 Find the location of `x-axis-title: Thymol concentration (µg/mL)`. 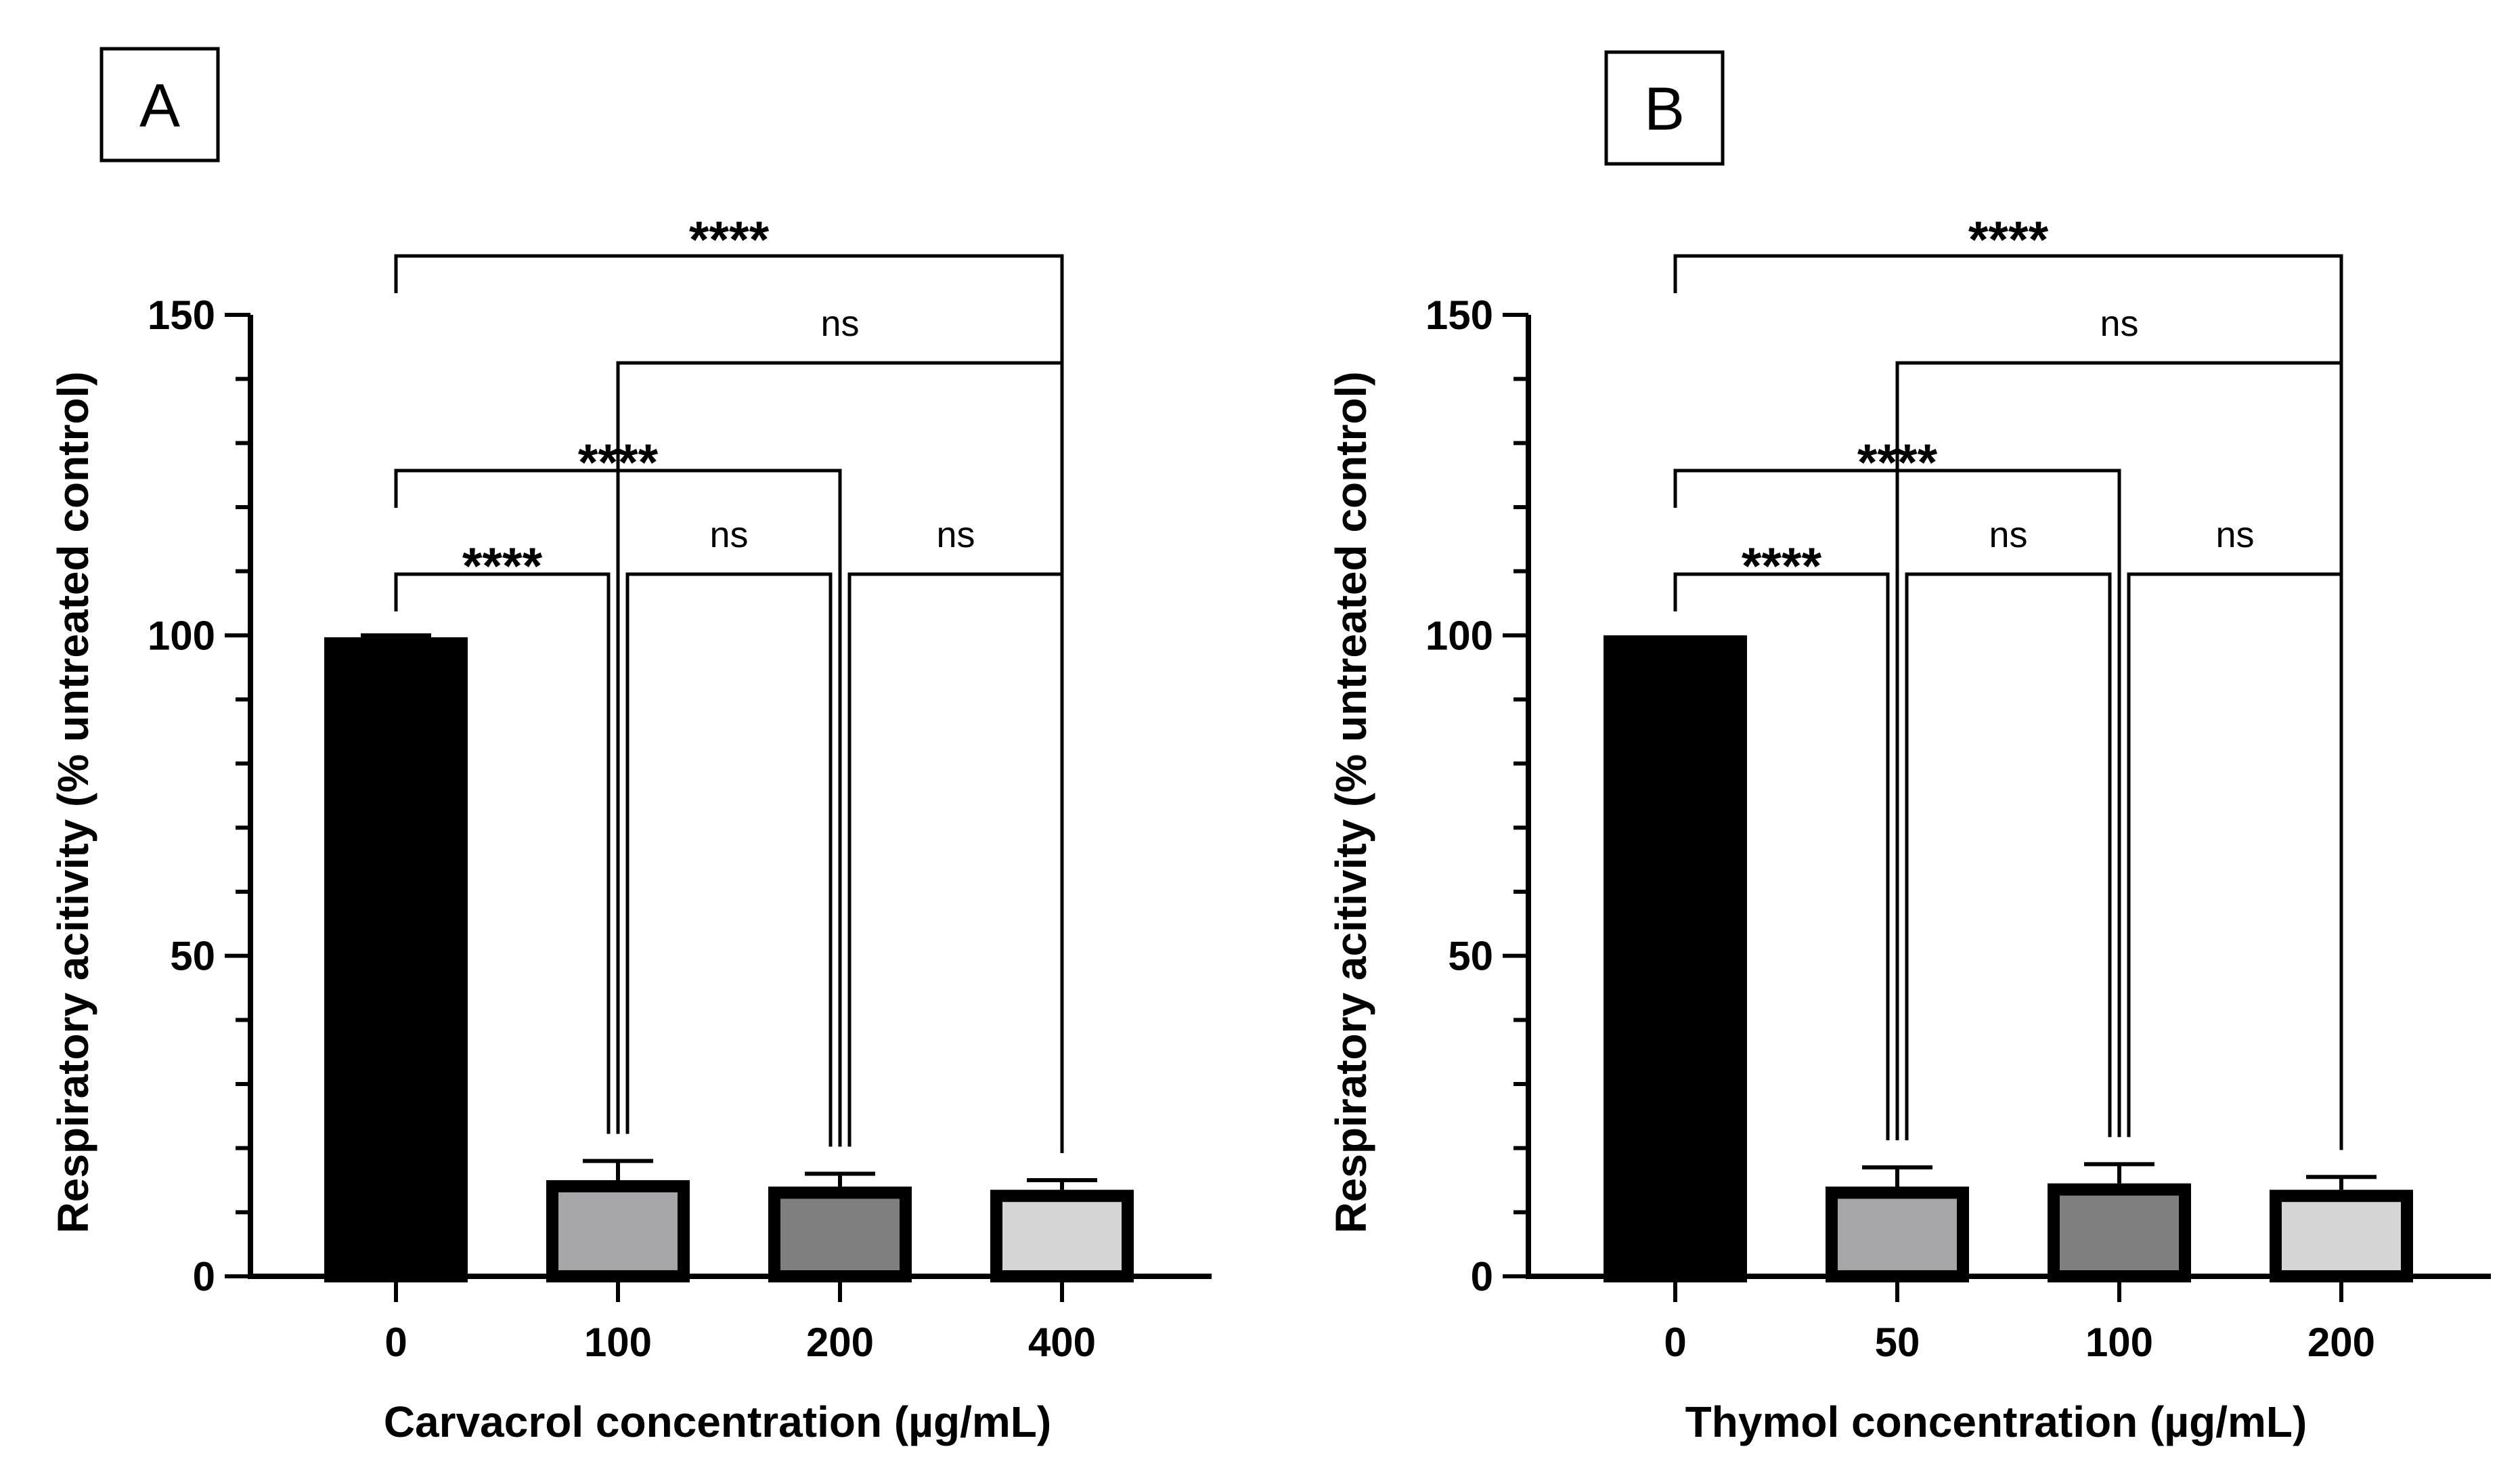

x-axis-title: Thymol concentration (µg/mL) is located at coordinates (1996, 1422).